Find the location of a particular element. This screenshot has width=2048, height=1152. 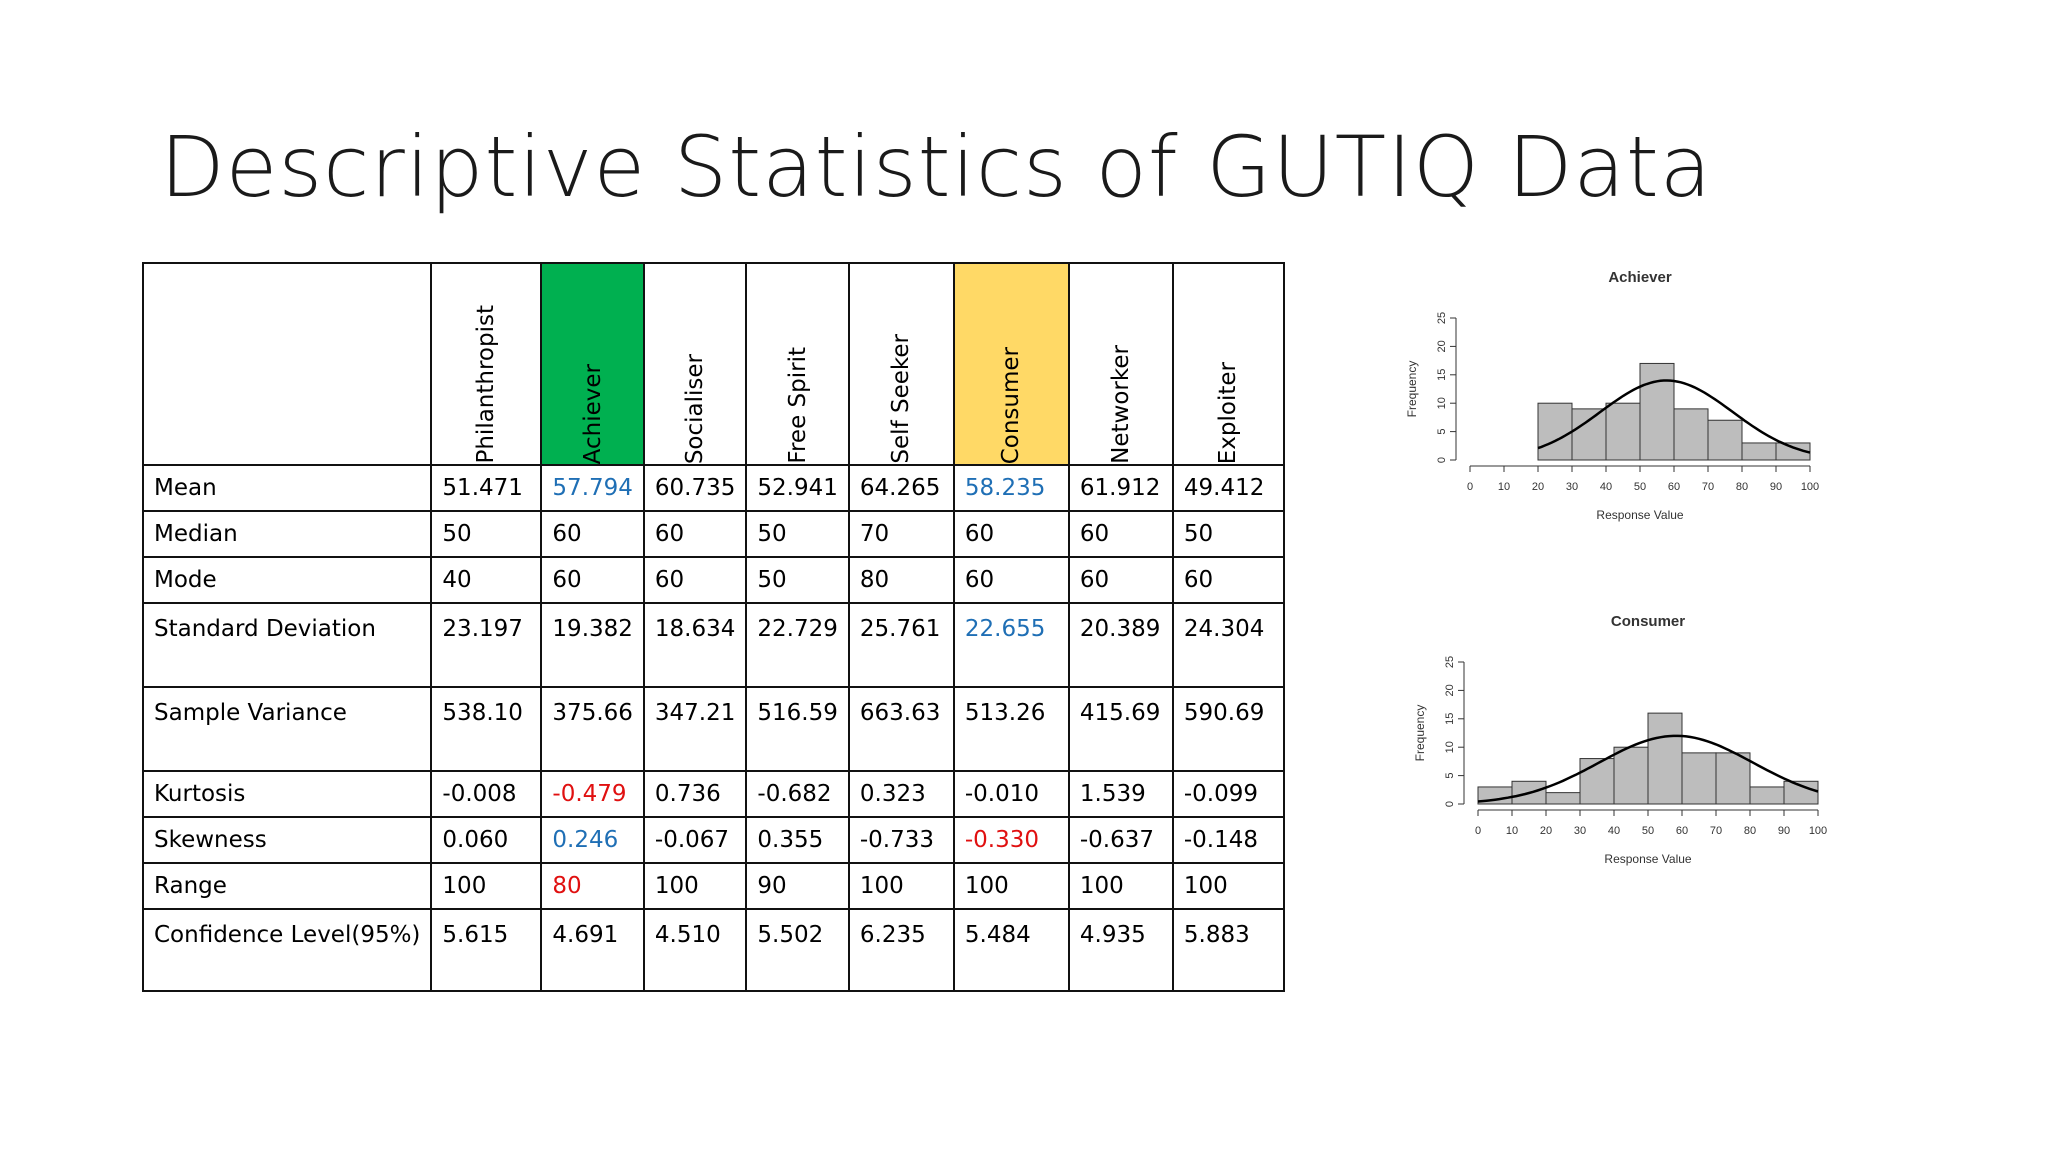

table-row: Range 100 80 100 90 100 100 100 100 is located at coordinates (713, 886).